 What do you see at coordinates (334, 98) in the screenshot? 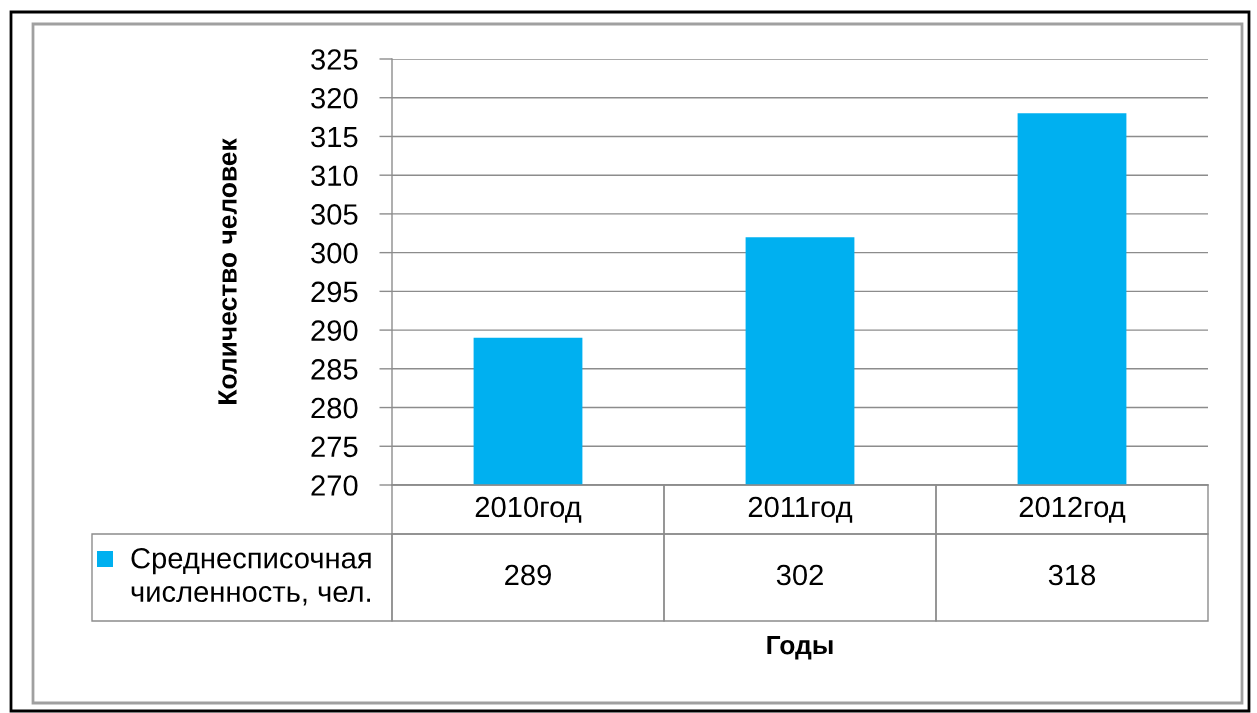
I see `y-tick-label: 320` at bounding box center [334, 98].